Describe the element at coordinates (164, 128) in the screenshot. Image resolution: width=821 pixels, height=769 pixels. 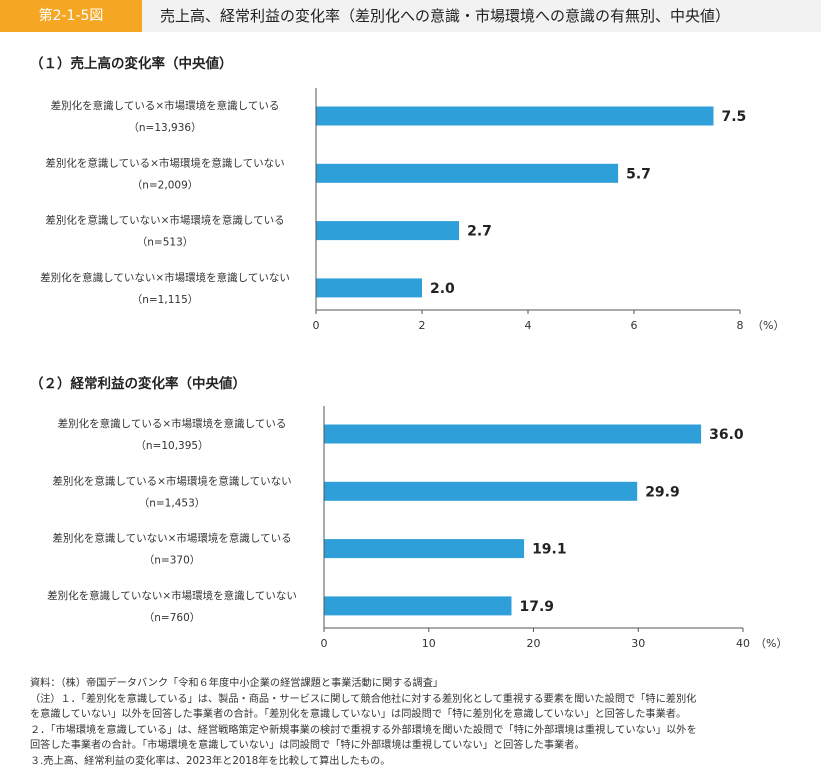
I see `sample-size-label: （n=13,936）` at that location.